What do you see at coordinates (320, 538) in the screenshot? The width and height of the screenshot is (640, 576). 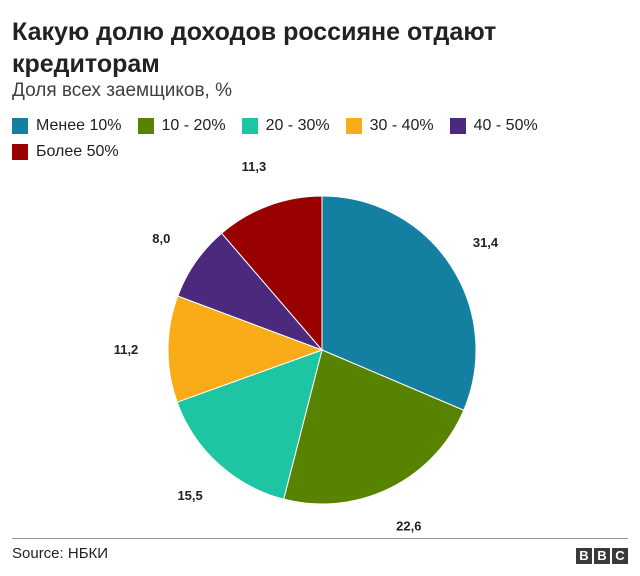 I see `footer-divider` at bounding box center [320, 538].